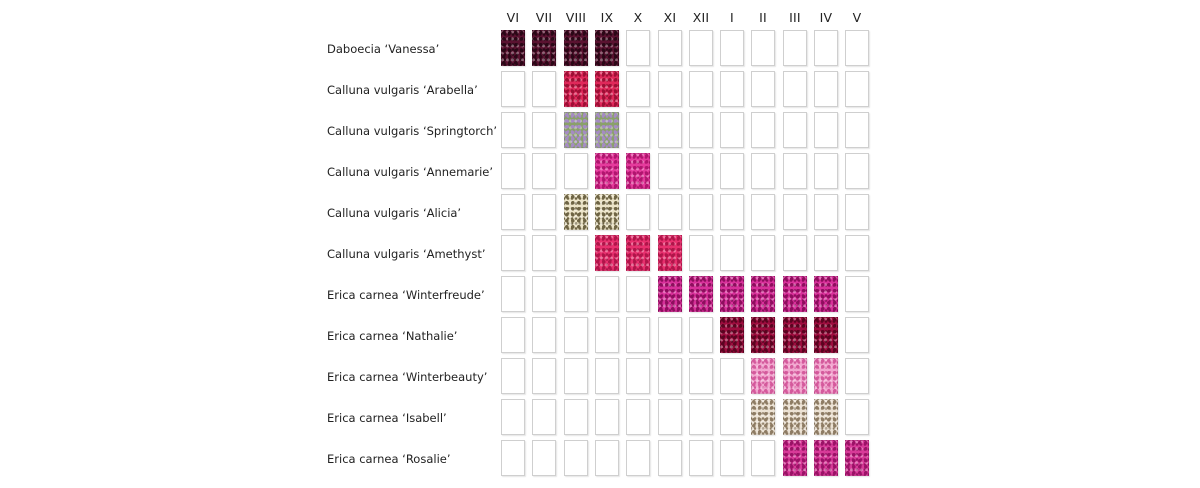  What do you see at coordinates (701, 17) in the screenshot?
I see `month-header: XII` at bounding box center [701, 17].